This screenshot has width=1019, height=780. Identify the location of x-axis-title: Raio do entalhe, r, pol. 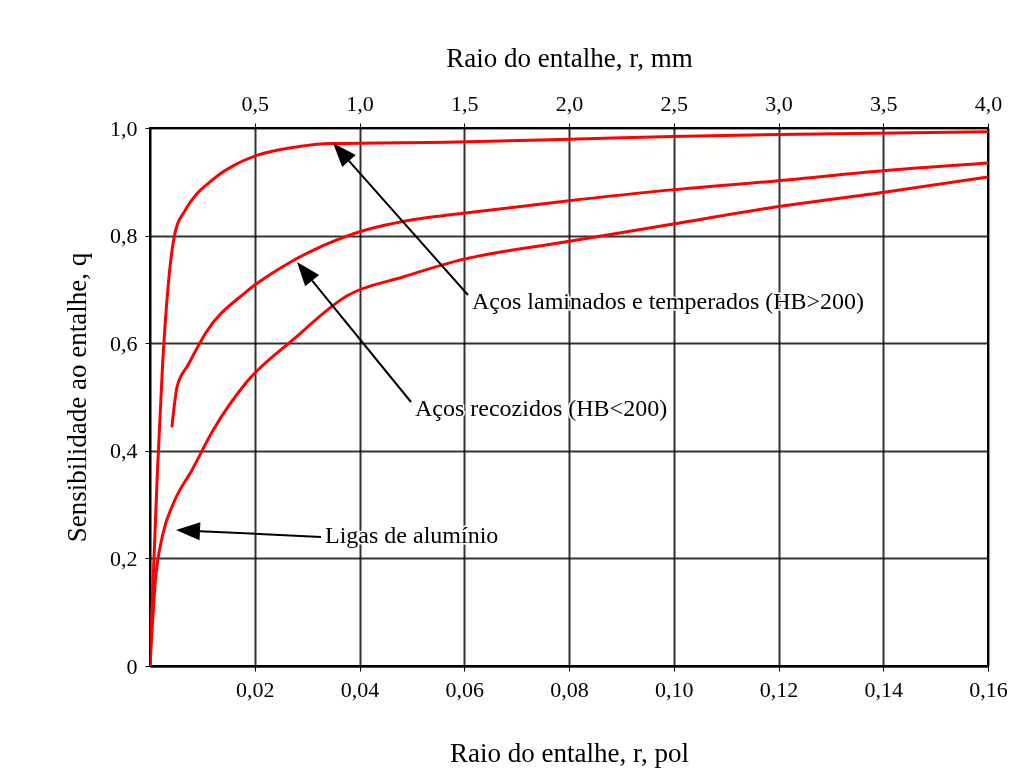
(569, 752).